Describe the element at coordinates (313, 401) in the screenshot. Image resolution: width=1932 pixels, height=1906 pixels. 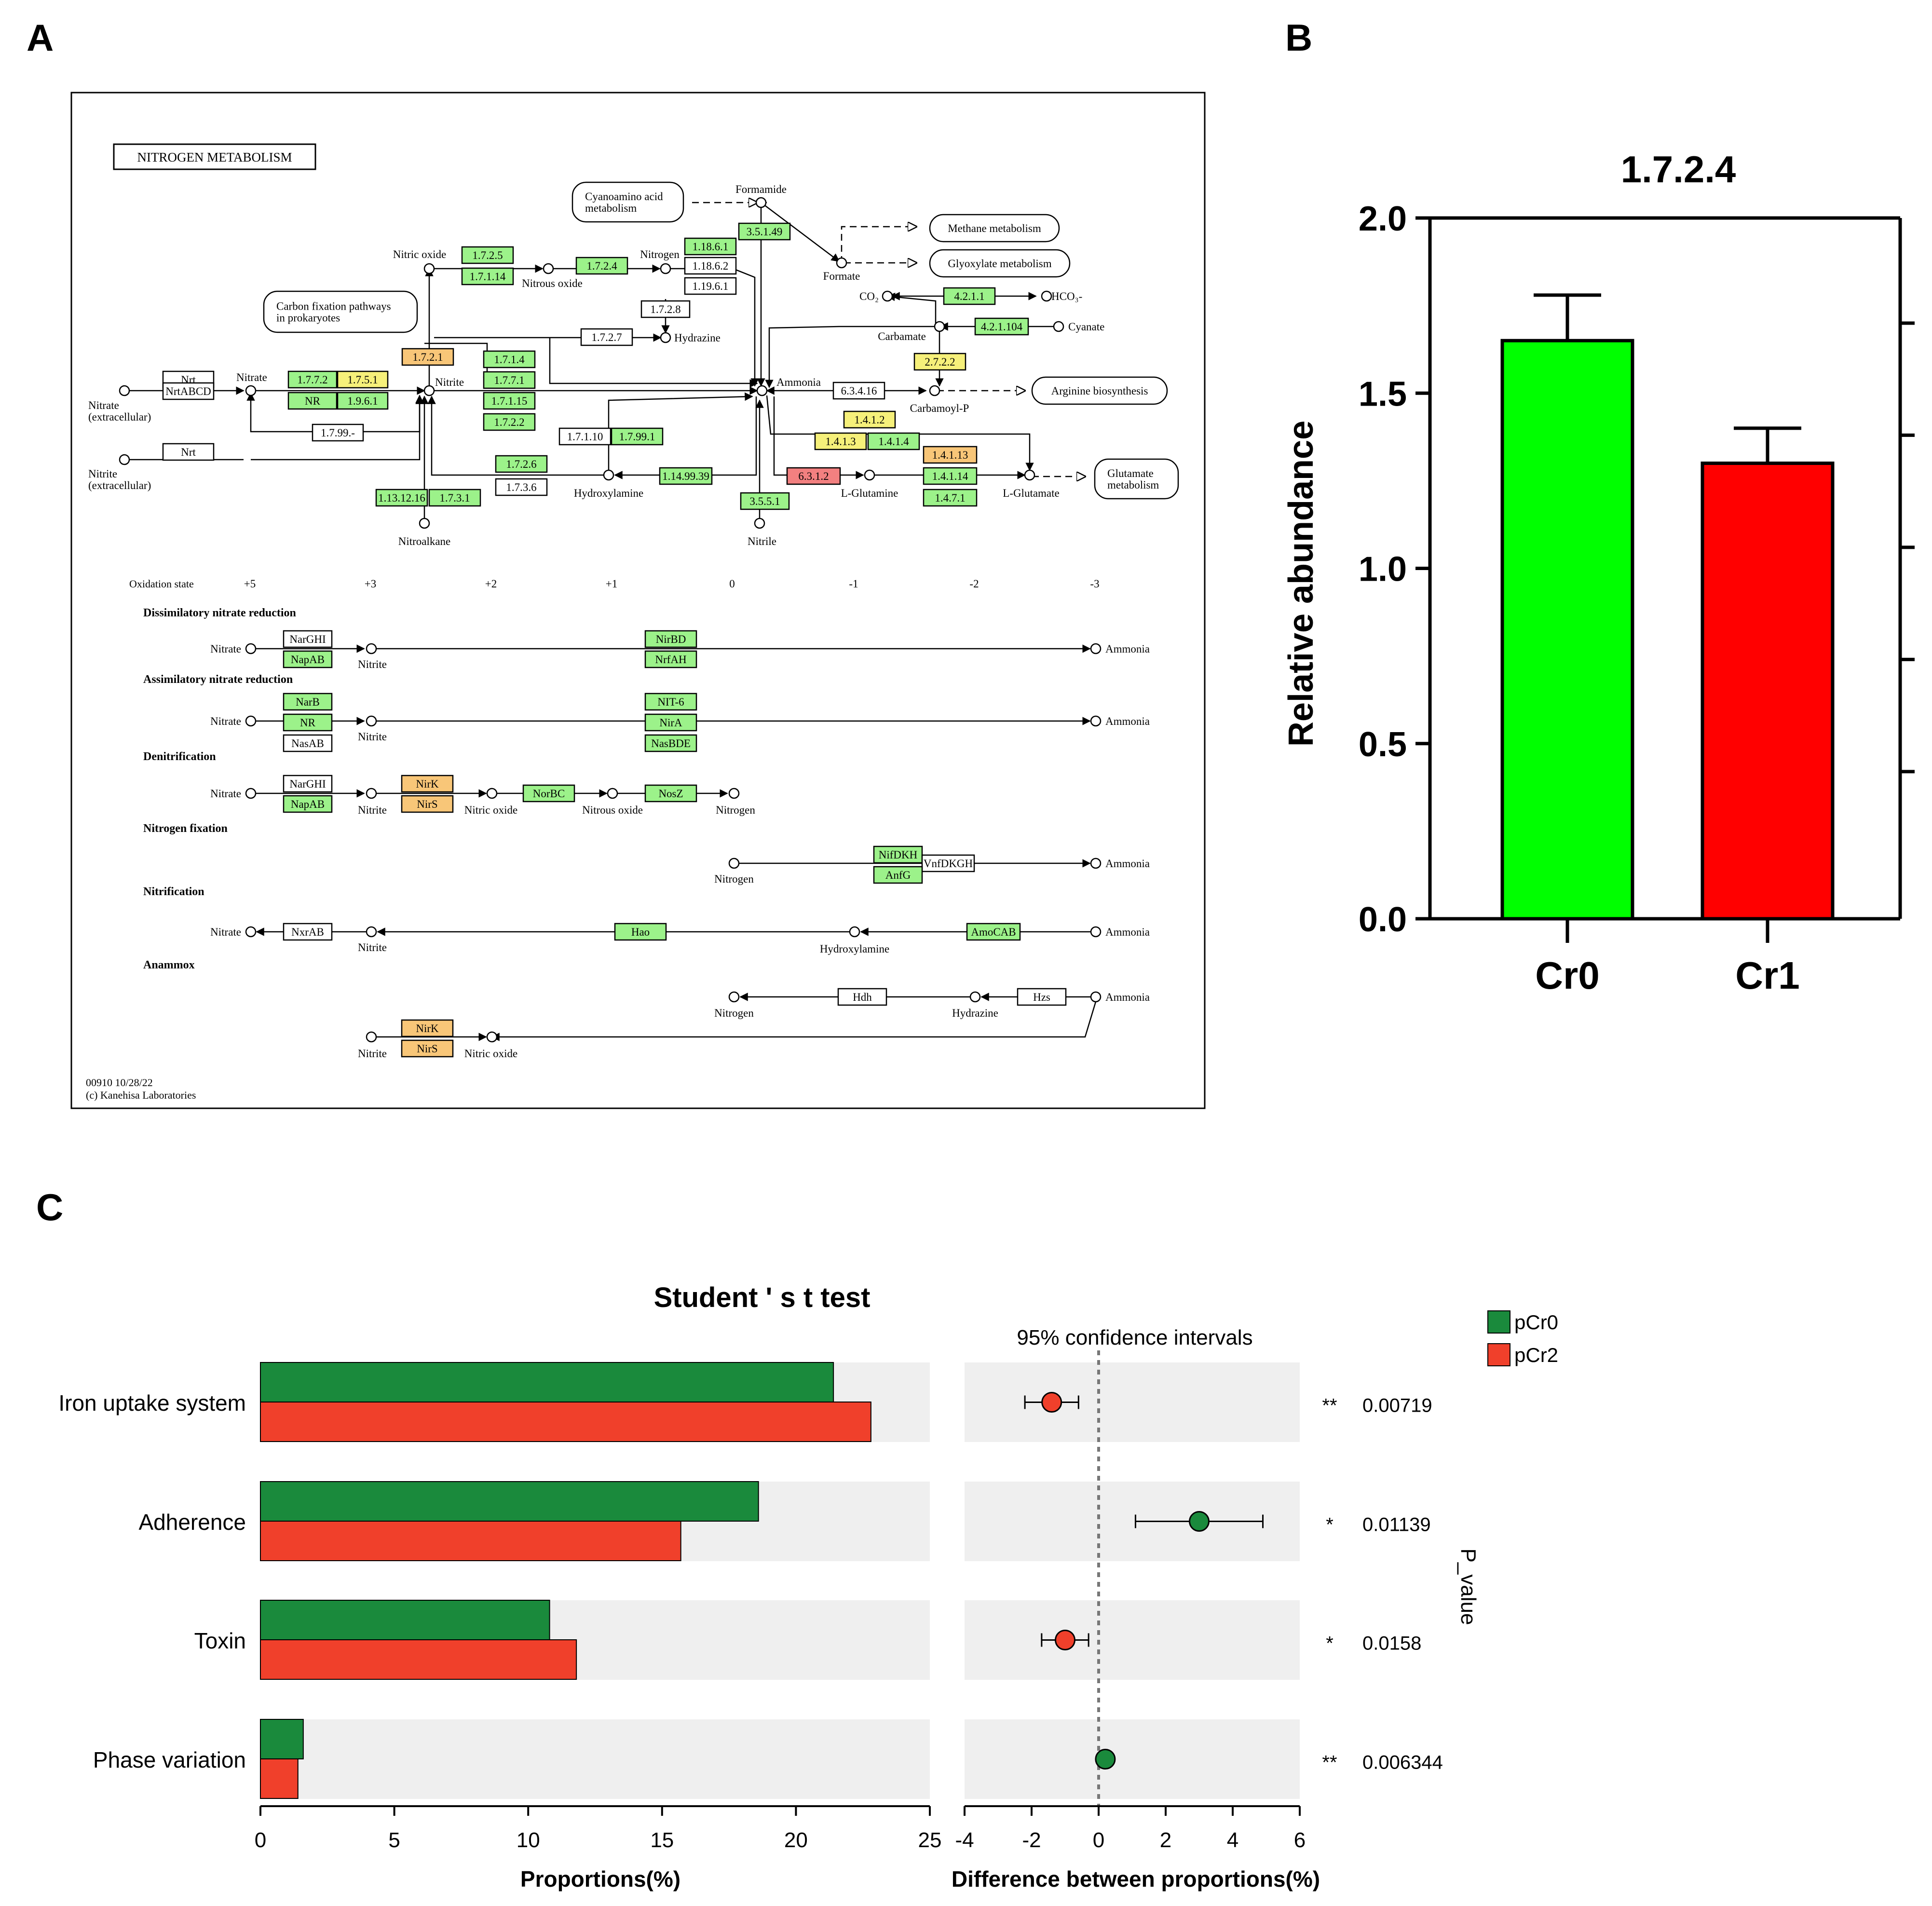
I see `enzyme-label-eNR: NR` at that location.